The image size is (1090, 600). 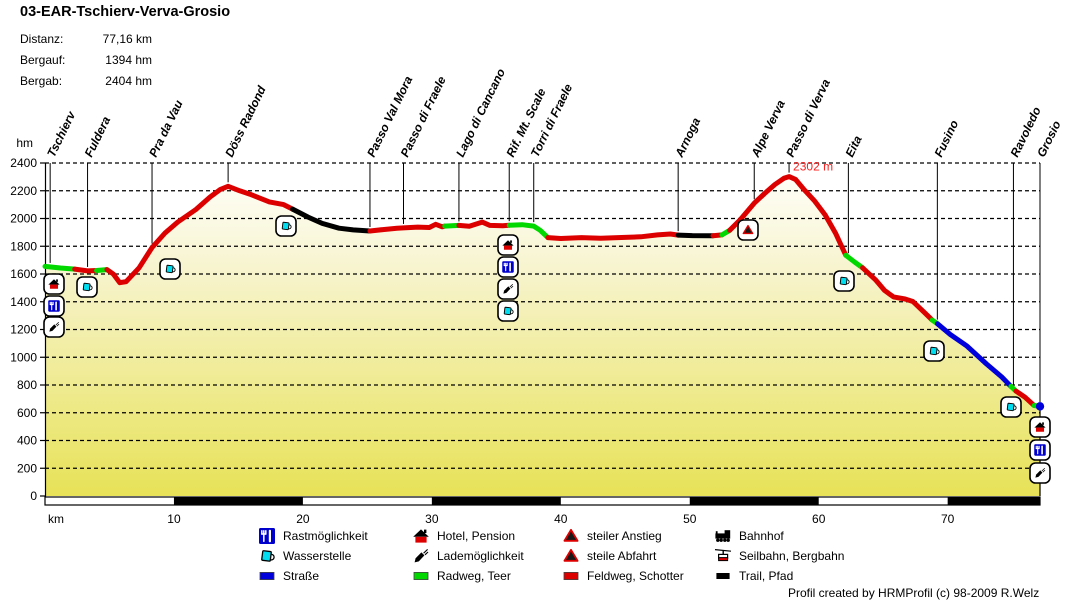 What do you see at coordinates (33, 496) in the screenshot?
I see `y-tick-label: 0` at bounding box center [33, 496].